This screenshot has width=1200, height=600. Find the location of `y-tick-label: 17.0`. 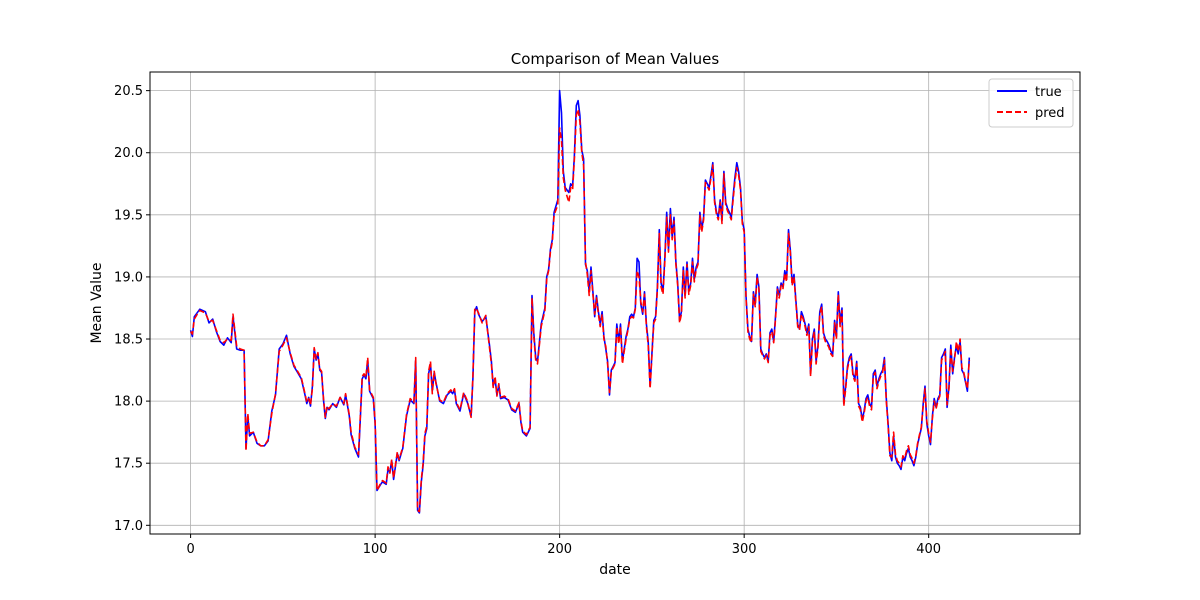

y-tick-label: 17.0 is located at coordinates (128, 526).